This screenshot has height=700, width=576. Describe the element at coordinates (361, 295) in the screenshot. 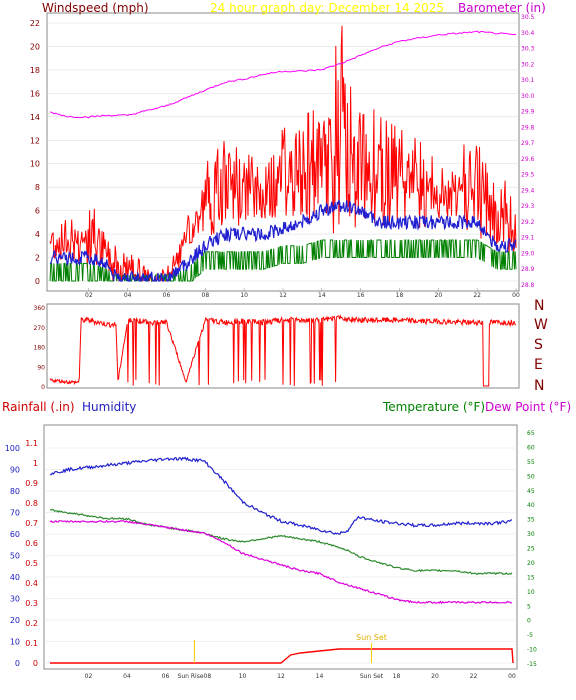

I see `wind-x-tick-label: 16` at that location.